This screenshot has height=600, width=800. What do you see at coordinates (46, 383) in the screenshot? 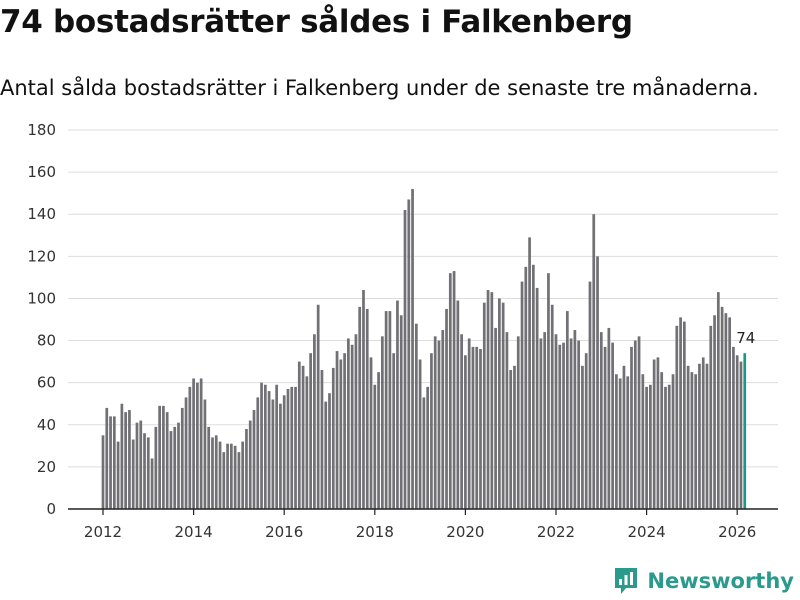
I see `y-tick-label-60: 60` at bounding box center [46, 383].